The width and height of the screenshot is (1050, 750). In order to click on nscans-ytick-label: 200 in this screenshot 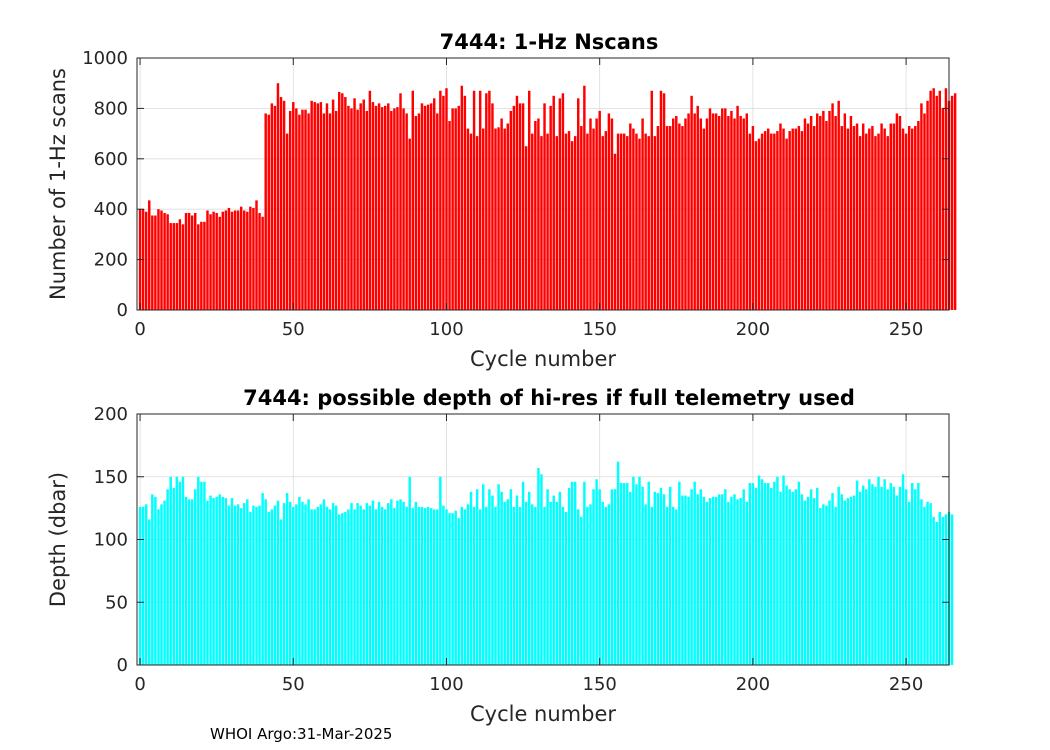, I will do `click(111, 260)`.